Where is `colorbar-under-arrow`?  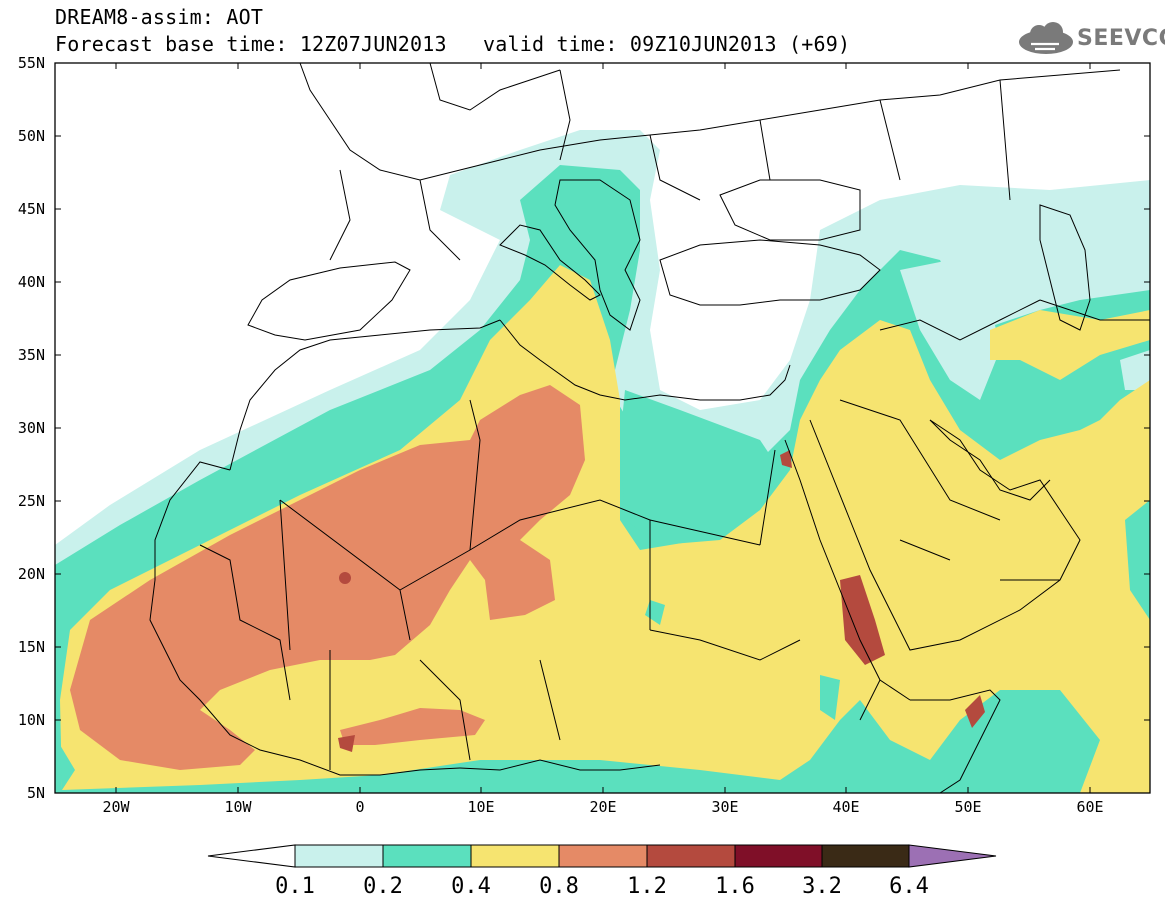 colorbar-under-arrow is located at coordinates (251, 856).